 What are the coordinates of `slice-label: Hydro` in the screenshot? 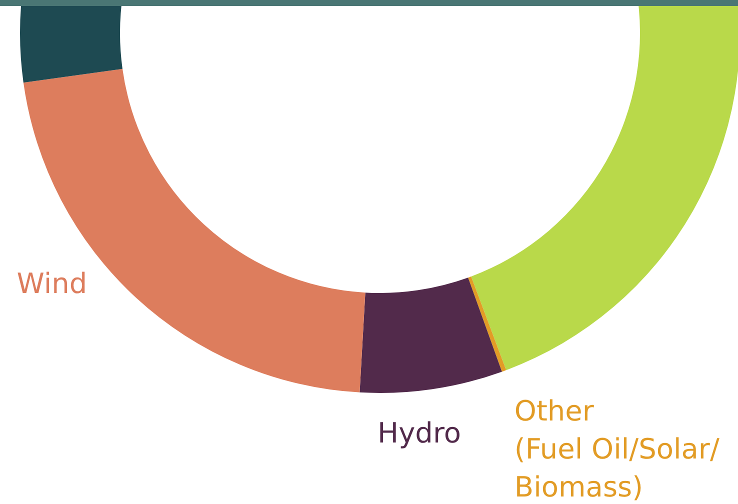 It's located at (419, 433).